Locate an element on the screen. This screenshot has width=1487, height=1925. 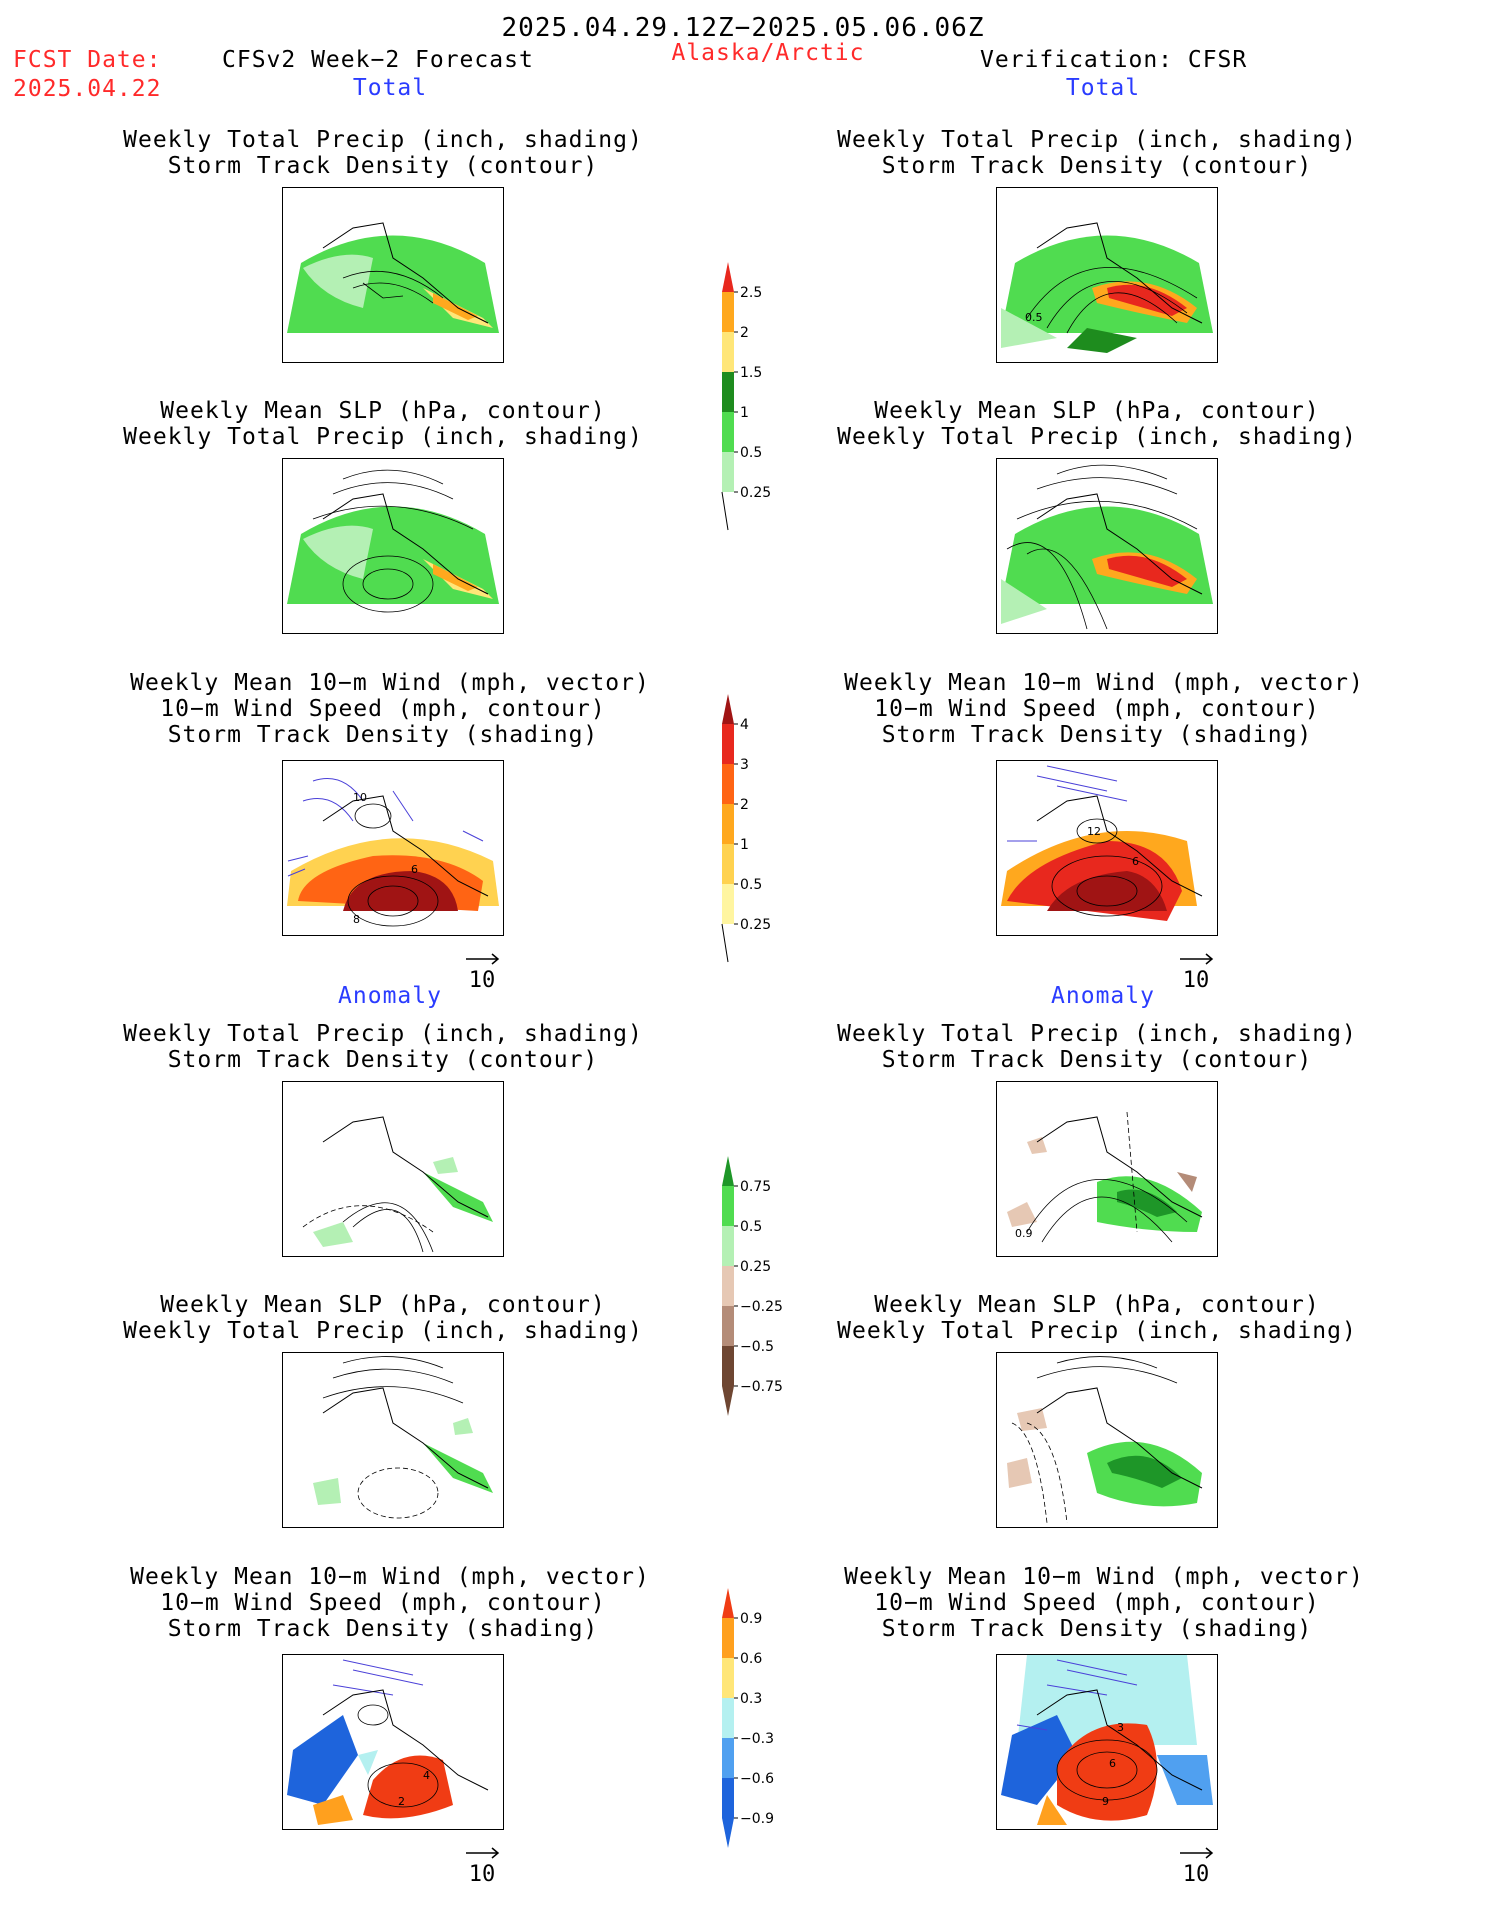
colorbar-label: 0.3 is located at coordinates (751, 1699).